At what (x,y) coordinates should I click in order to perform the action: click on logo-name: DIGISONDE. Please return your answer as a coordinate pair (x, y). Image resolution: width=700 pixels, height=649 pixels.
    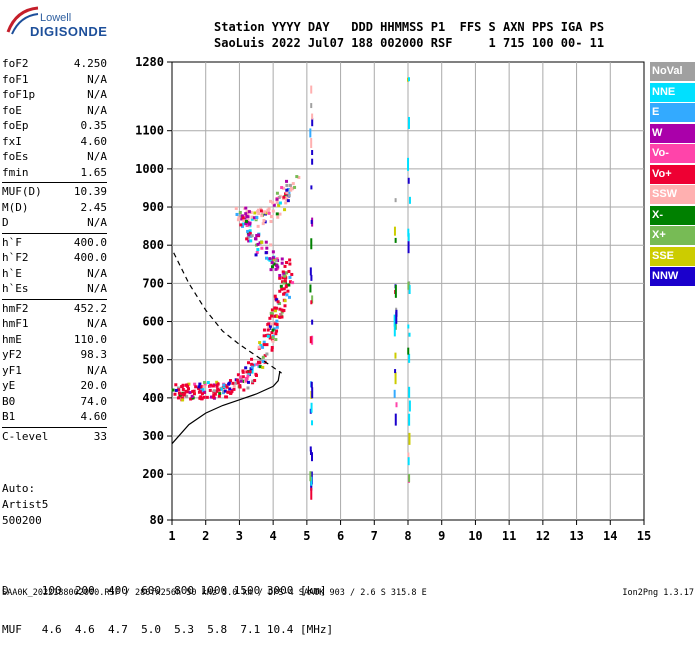
    Looking at the image, I should click on (69, 31).